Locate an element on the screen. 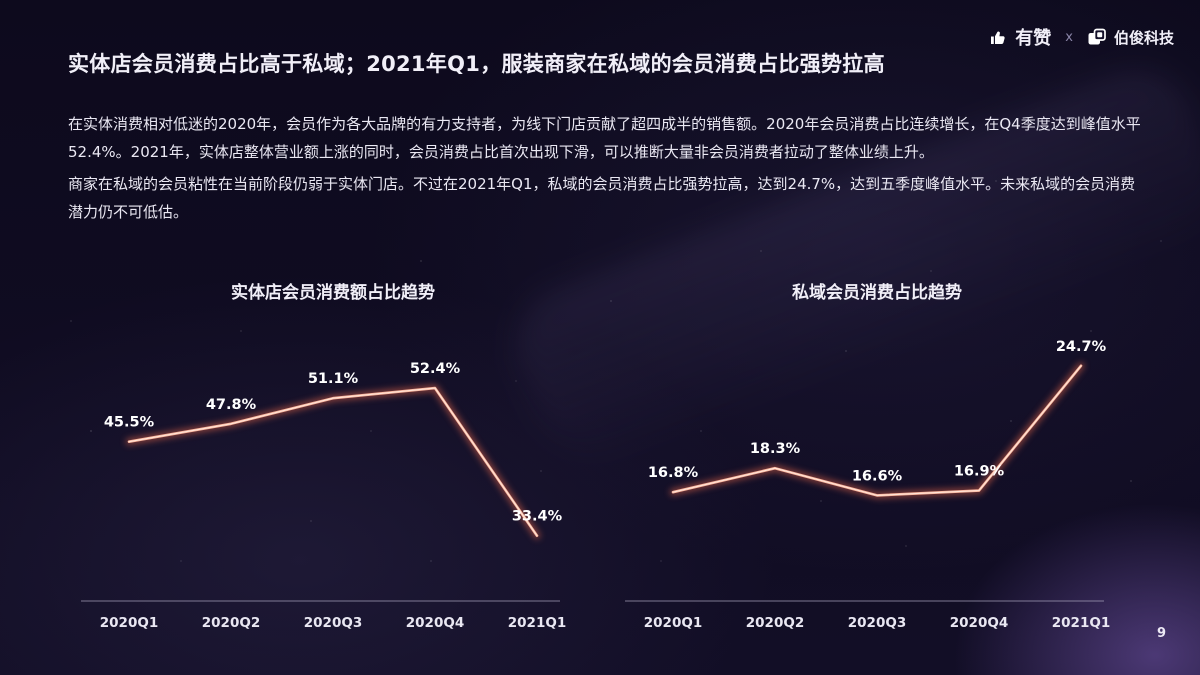 The height and width of the screenshot is (675, 1200). svg-text: 24.7% is located at coordinates (1081, 347).